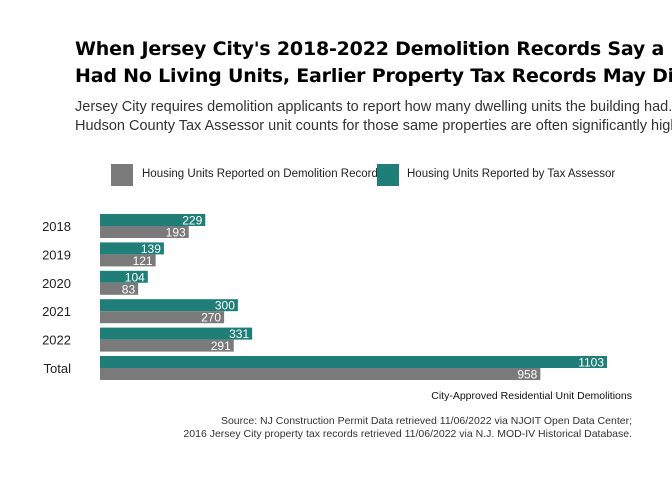 Image resolution: width=672 pixels, height=480 pixels. I want to click on bar-assessor-2022, so click(176, 333).